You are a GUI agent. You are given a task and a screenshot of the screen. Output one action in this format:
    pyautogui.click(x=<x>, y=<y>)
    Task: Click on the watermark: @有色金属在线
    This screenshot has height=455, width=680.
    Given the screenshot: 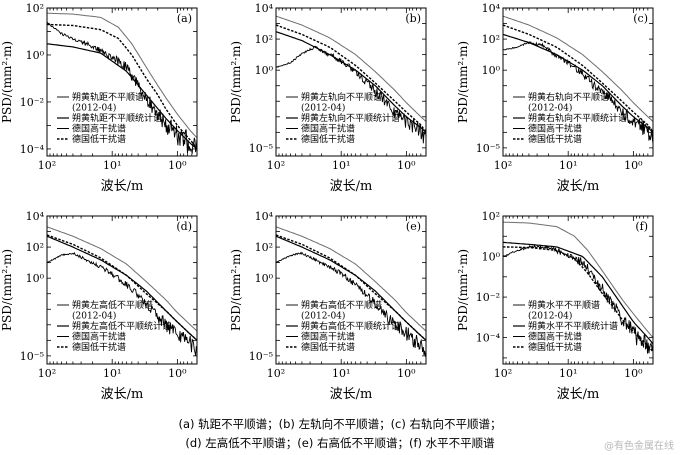 What is the action you would take?
    pyautogui.click(x=639, y=446)
    